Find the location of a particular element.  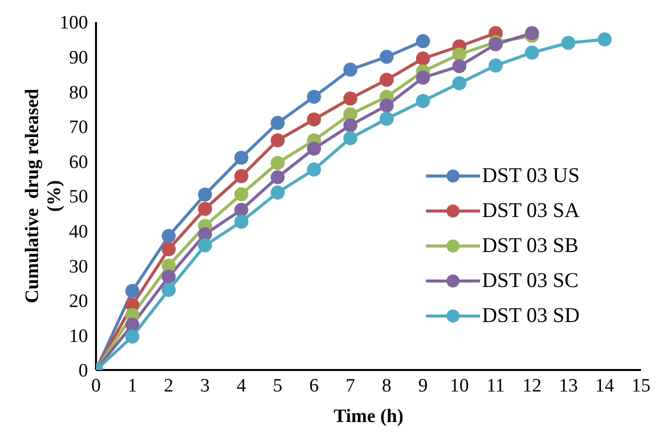

x-axis-title: Time (h) is located at coordinates (369, 416).